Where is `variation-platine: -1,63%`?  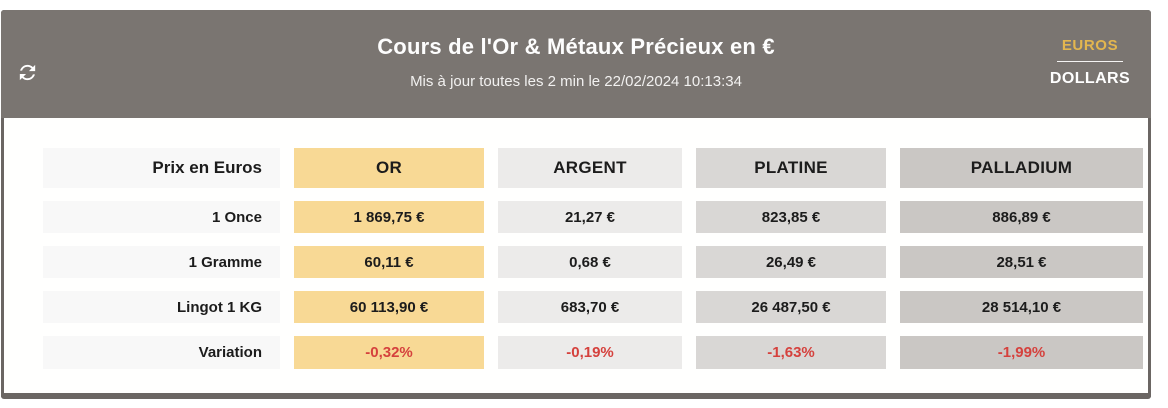 variation-platine: -1,63% is located at coordinates (791, 352).